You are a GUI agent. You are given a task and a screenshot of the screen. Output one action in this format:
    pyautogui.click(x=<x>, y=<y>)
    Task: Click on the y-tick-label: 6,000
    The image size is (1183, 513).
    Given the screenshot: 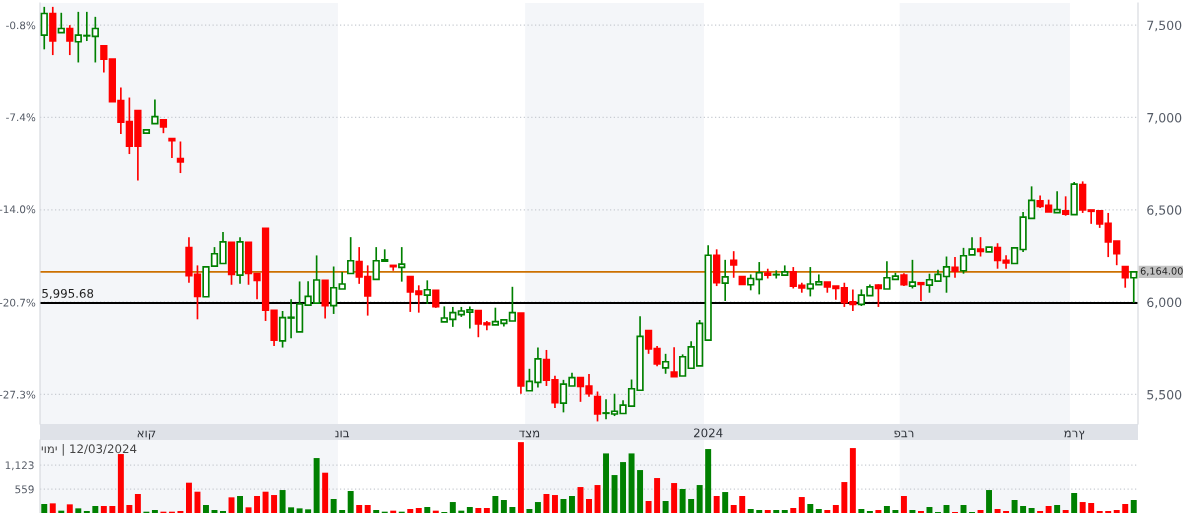 What is the action you would take?
    pyautogui.click(x=1164, y=303)
    